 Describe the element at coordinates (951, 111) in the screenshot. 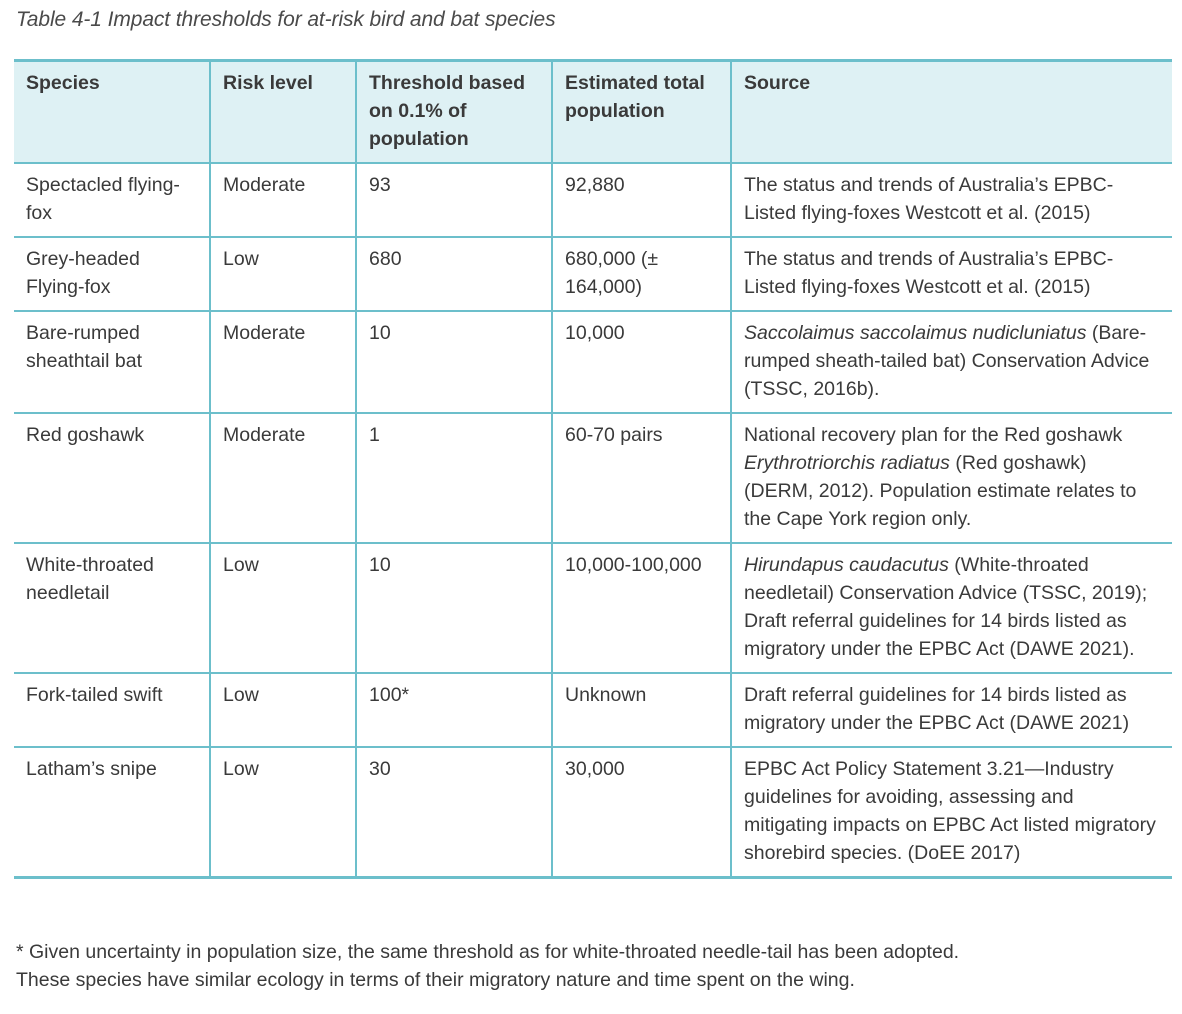

I see `column-header-source: Source` at that location.